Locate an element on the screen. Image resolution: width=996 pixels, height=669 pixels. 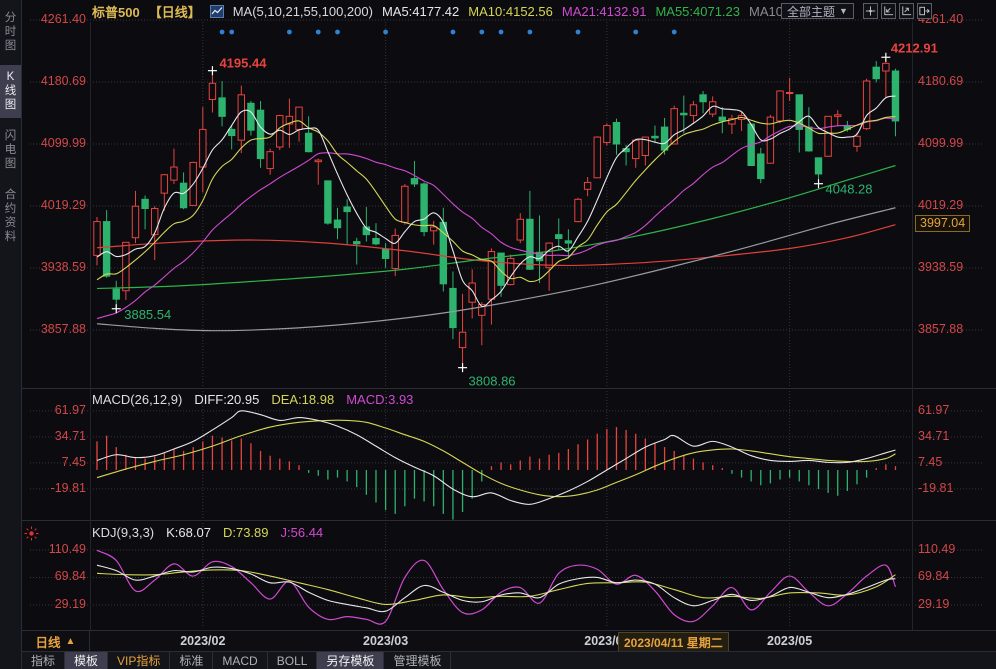
caret-up-icon: ▲ is located at coordinates (70, 641).